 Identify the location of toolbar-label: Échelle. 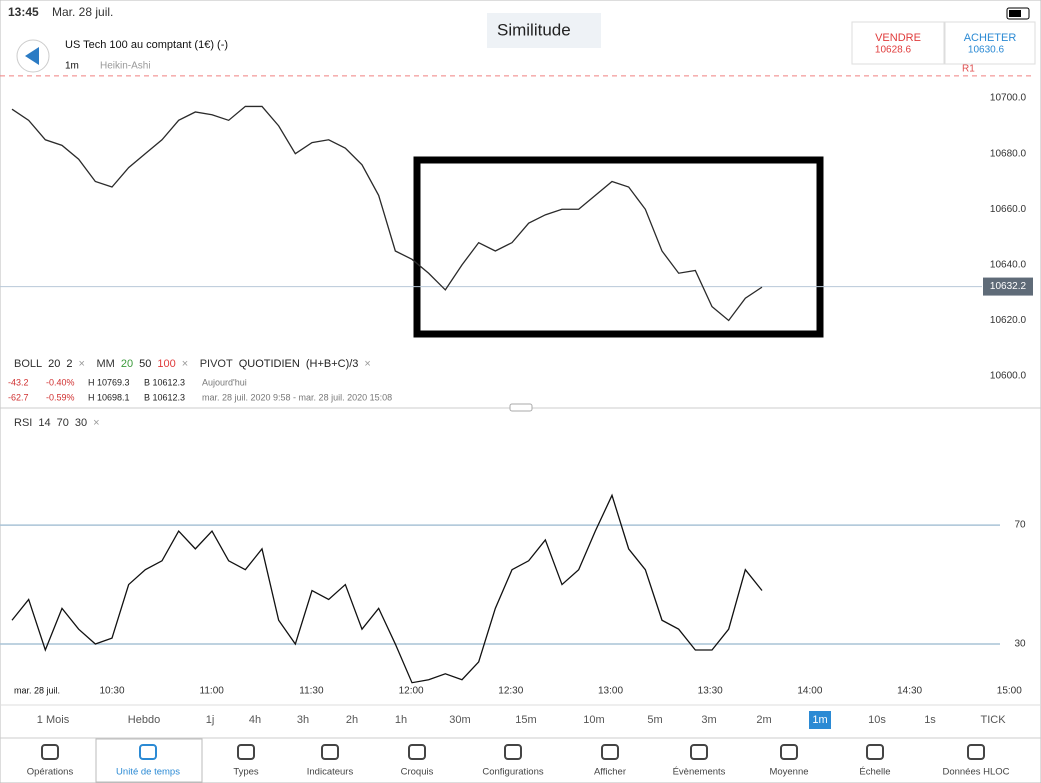
(874, 772).